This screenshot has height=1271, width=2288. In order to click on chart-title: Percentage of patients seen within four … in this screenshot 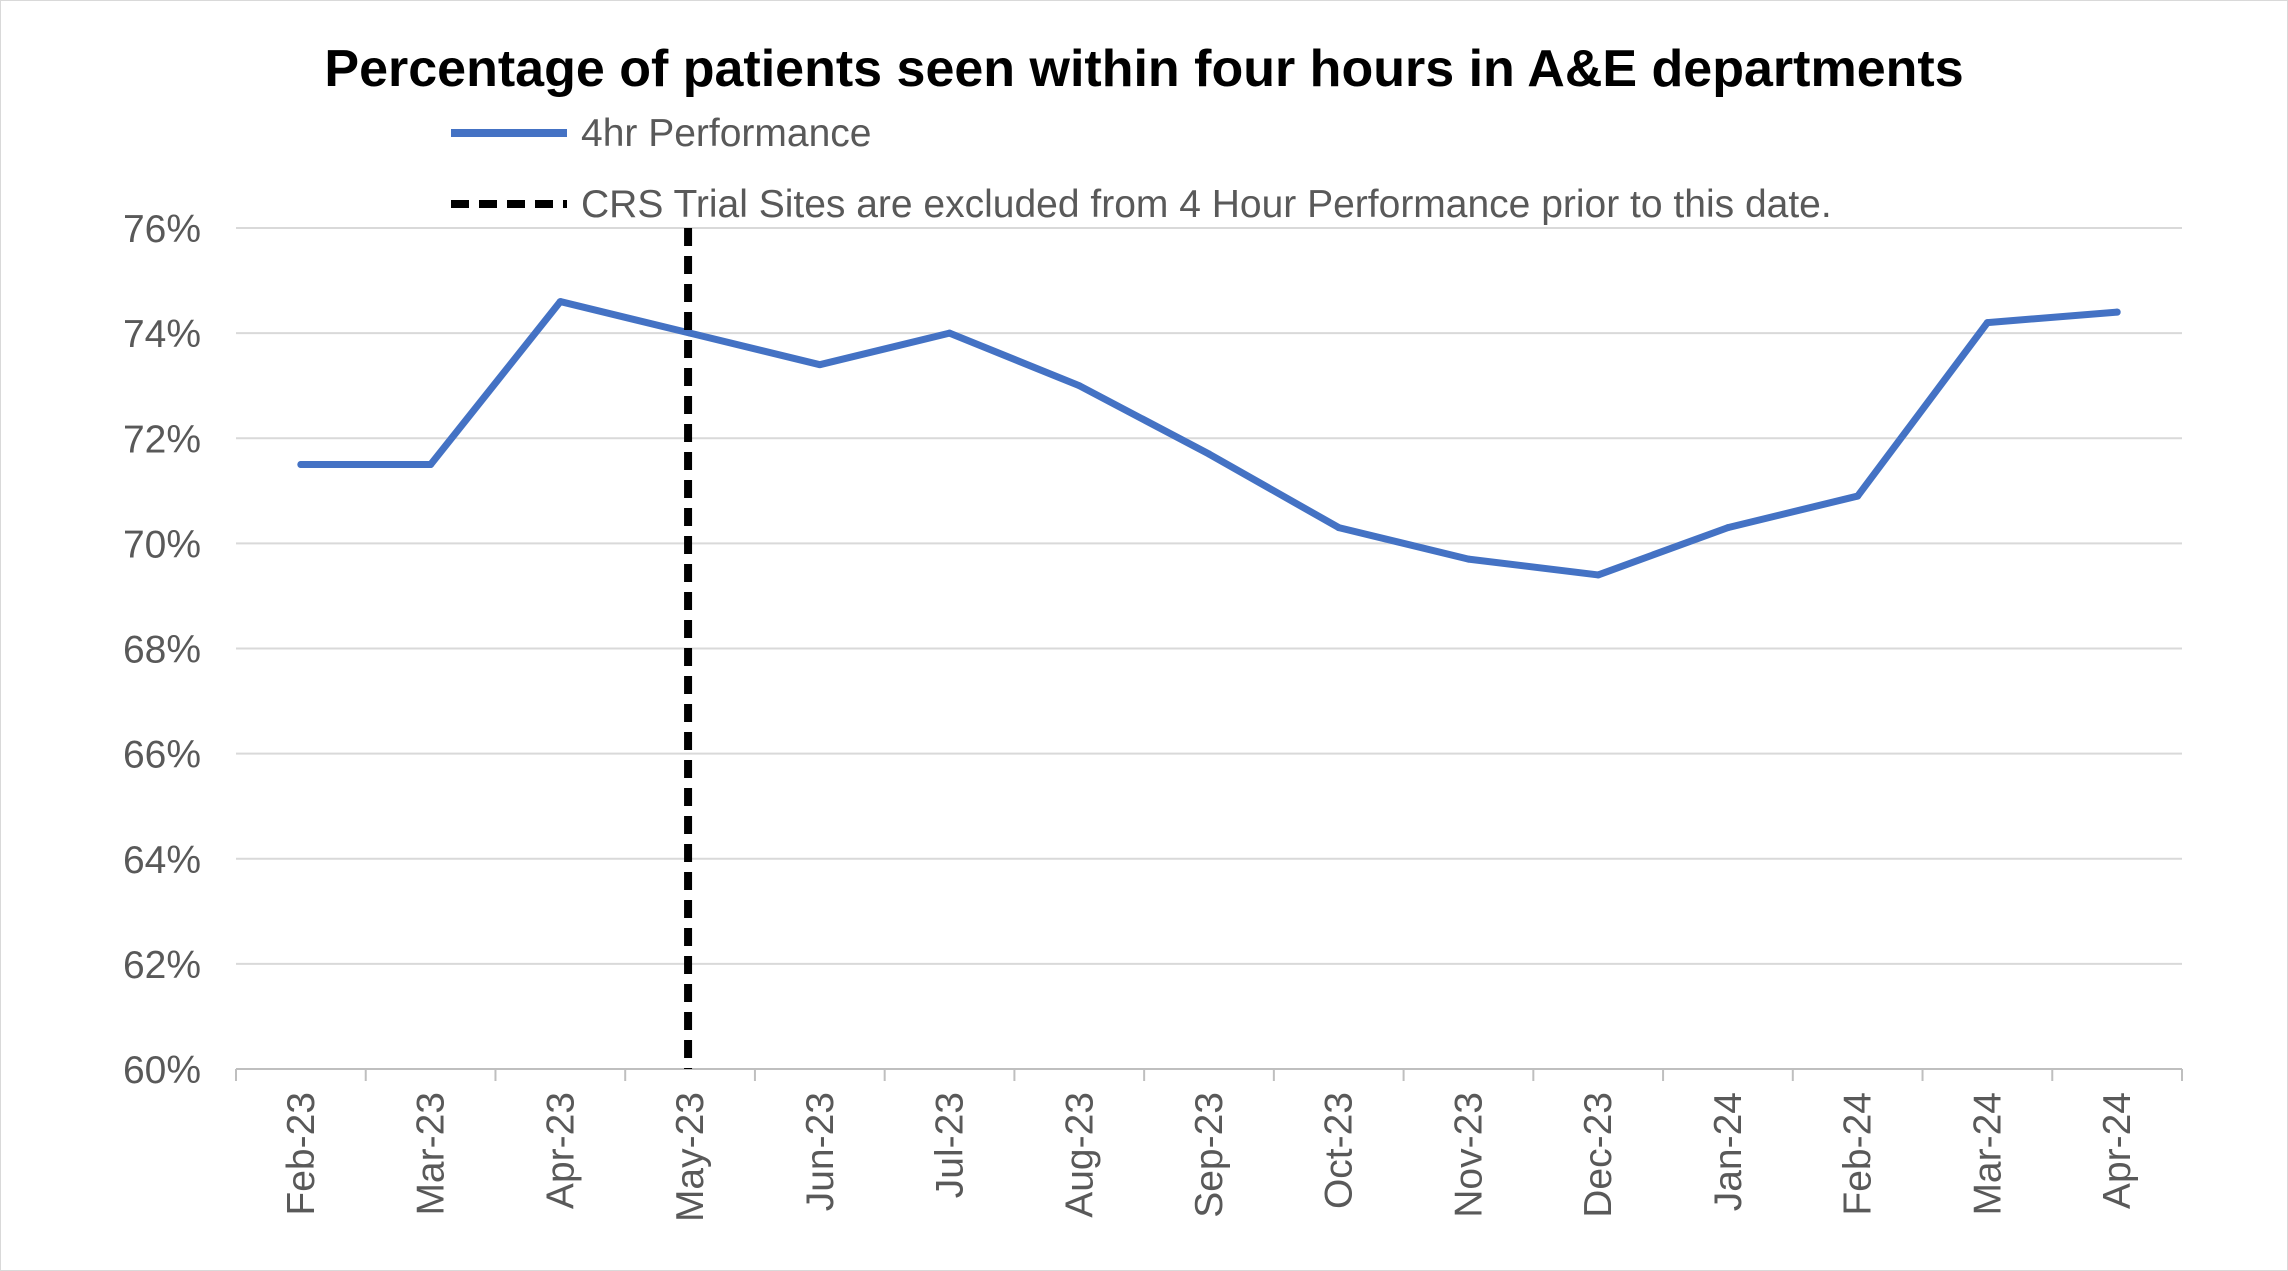, I will do `click(1143, 69)`.